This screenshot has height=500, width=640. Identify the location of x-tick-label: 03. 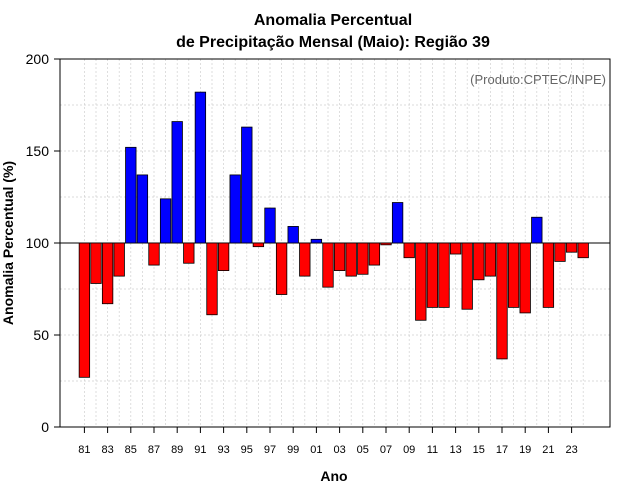
(339, 450).